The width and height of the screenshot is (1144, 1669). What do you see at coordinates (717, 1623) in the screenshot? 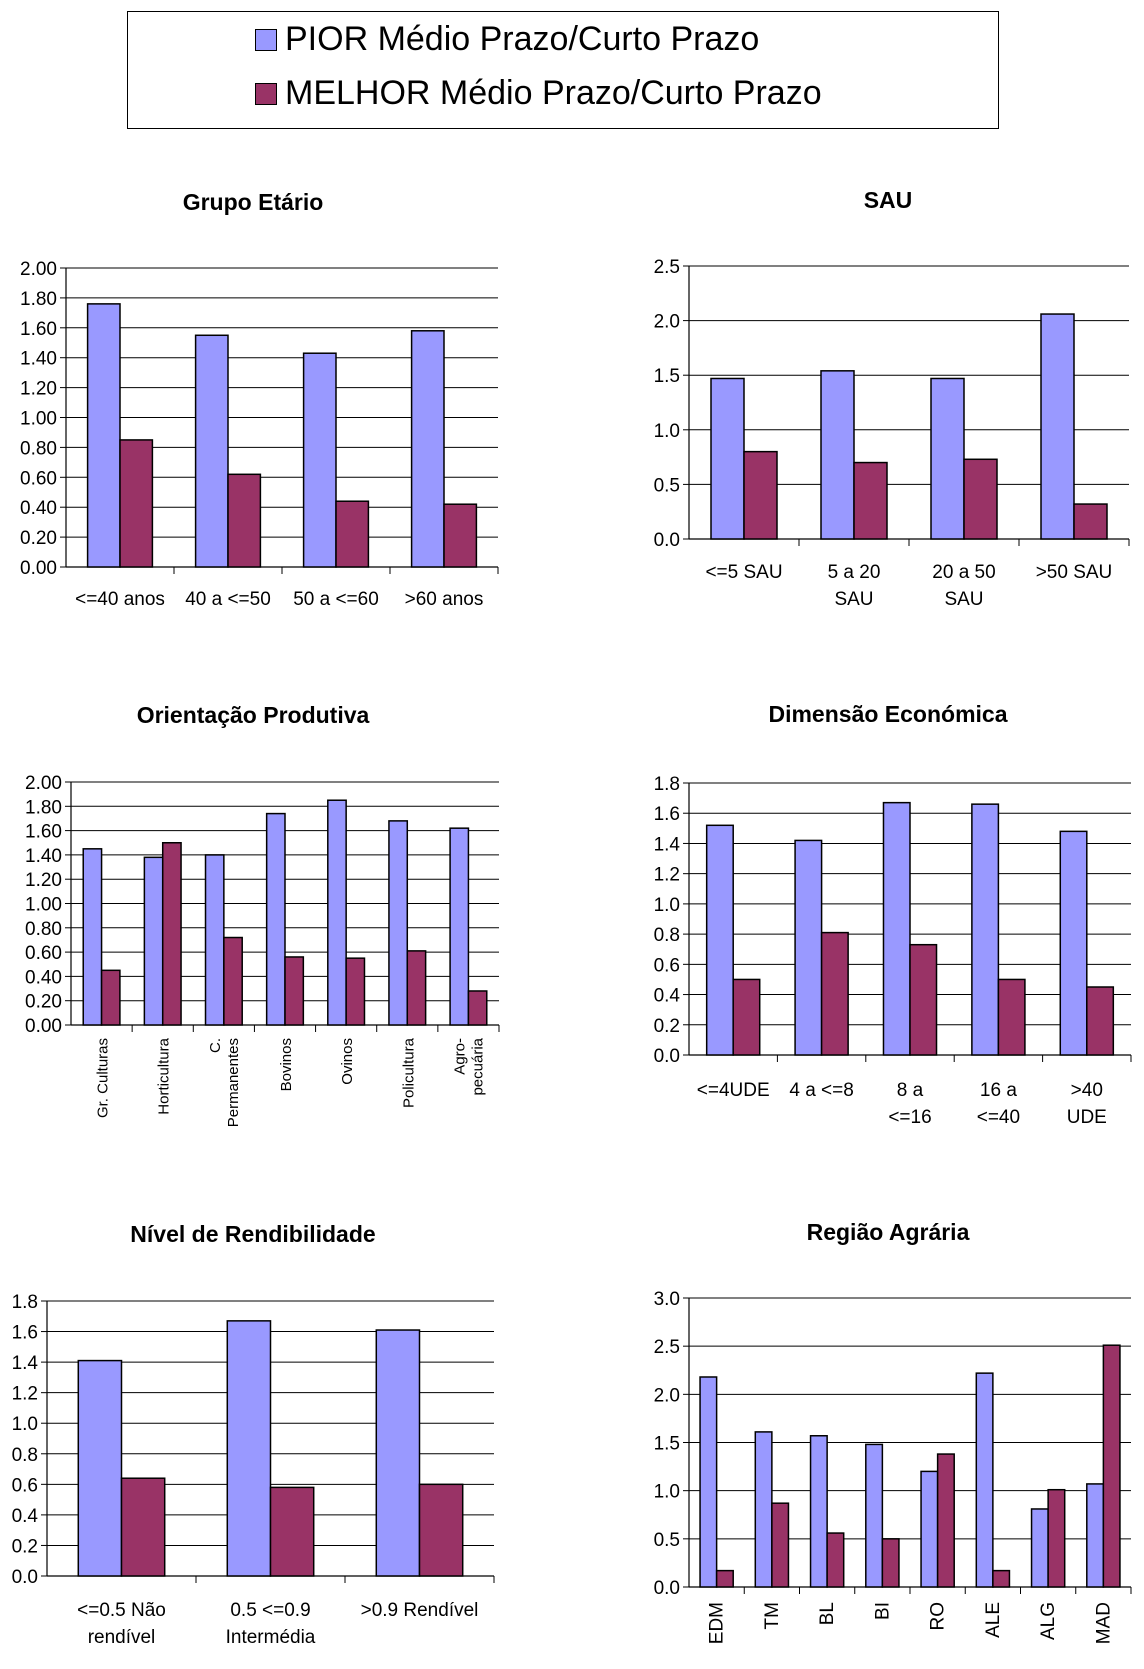
I see `x-tick-label: EDM` at bounding box center [717, 1623].